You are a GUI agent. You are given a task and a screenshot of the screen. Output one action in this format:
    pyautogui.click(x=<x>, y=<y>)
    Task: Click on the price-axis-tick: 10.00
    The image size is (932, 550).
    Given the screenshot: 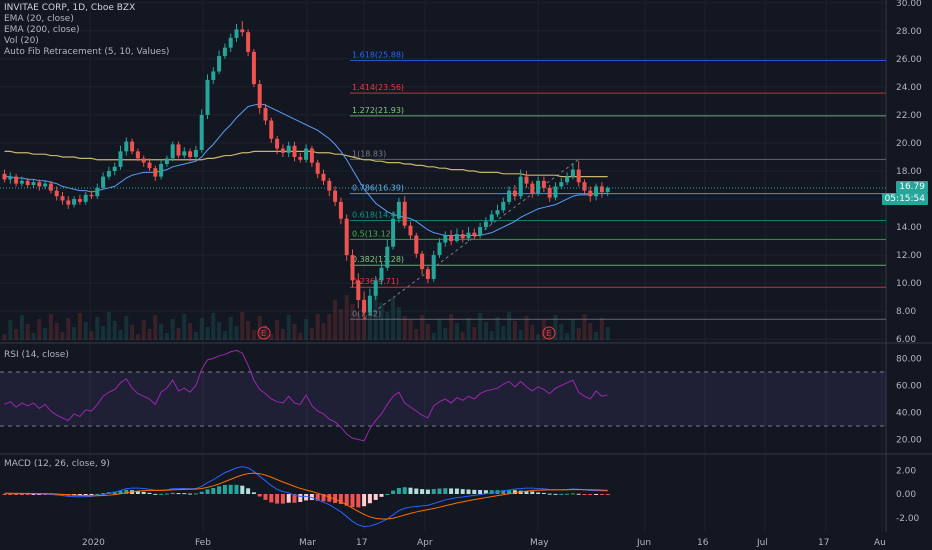 What is the action you would take?
    pyautogui.click(x=909, y=284)
    